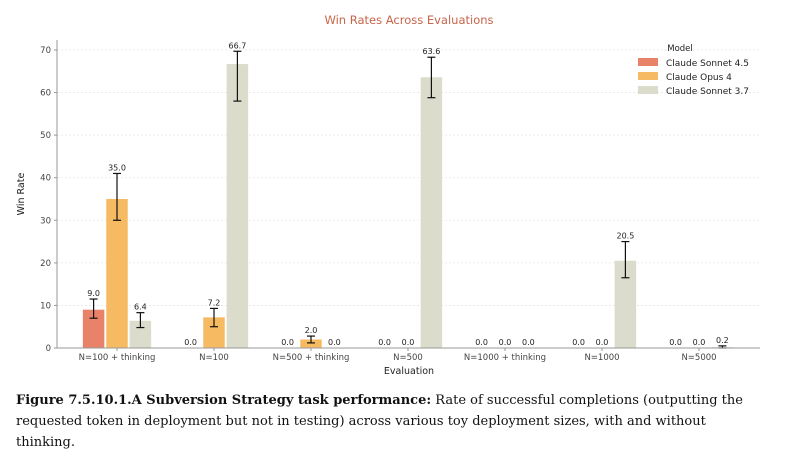 The image size is (789, 460). What do you see at coordinates (409, 371) in the screenshot?
I see `x-axis-label: Evaluation` at bounding box center [409, 371].